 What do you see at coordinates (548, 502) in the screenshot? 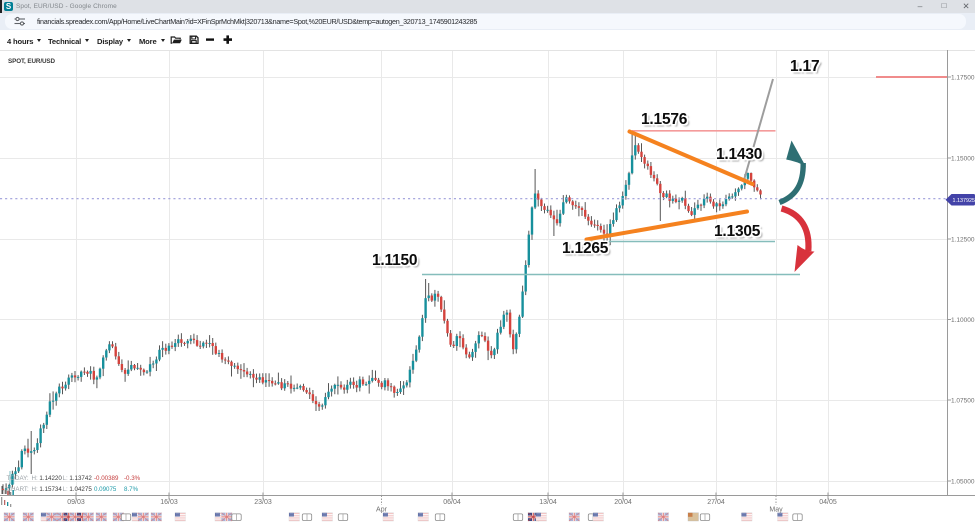
I see `svg-text: 13/04` at bounding box center [548, 502].